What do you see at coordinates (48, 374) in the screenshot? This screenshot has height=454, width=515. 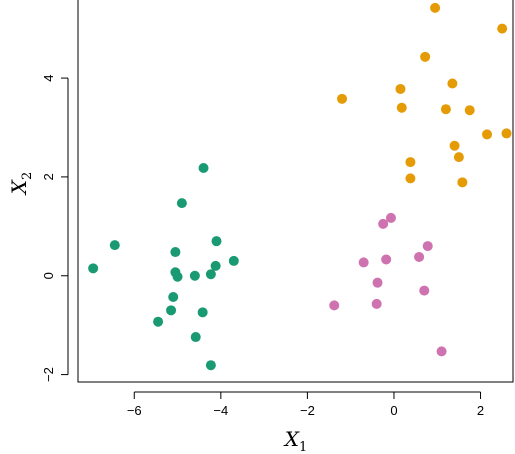 I see `y-tick-label: −2` at bounding box center [48, 374].